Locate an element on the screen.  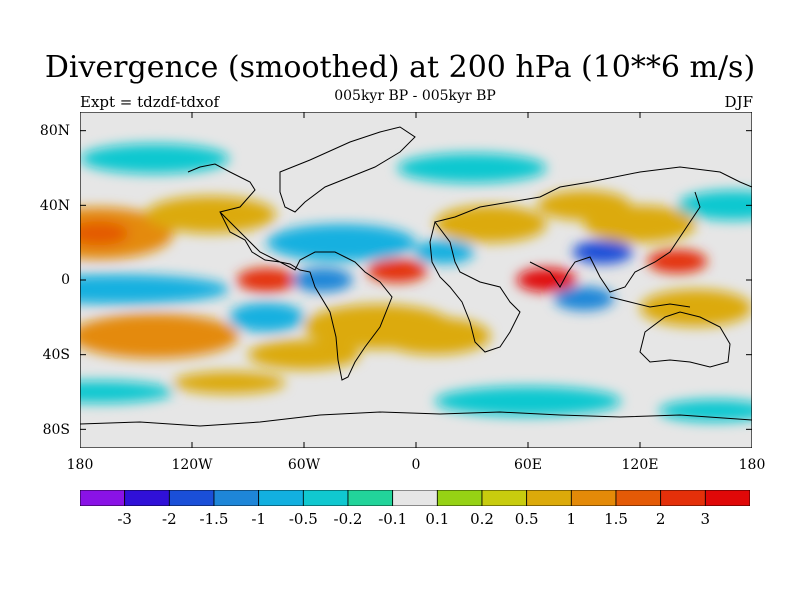
lat-label-80s: 80S is located at coordinates (56, 430).